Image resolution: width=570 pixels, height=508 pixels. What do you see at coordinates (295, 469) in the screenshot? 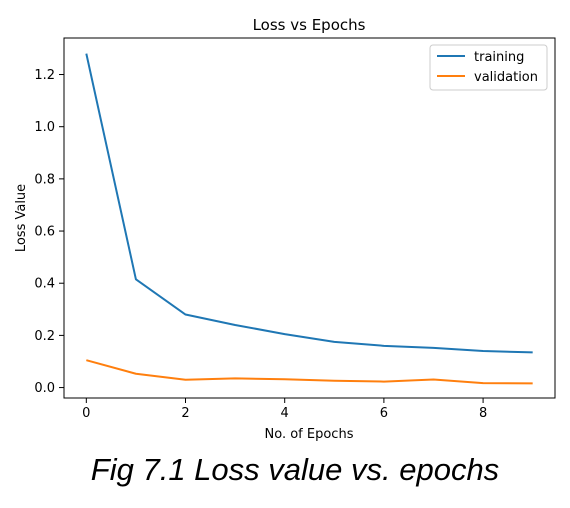
I see `figure-caption: Fig 7.1 Loss value vs. epochs` at bounding box center [295, 469].